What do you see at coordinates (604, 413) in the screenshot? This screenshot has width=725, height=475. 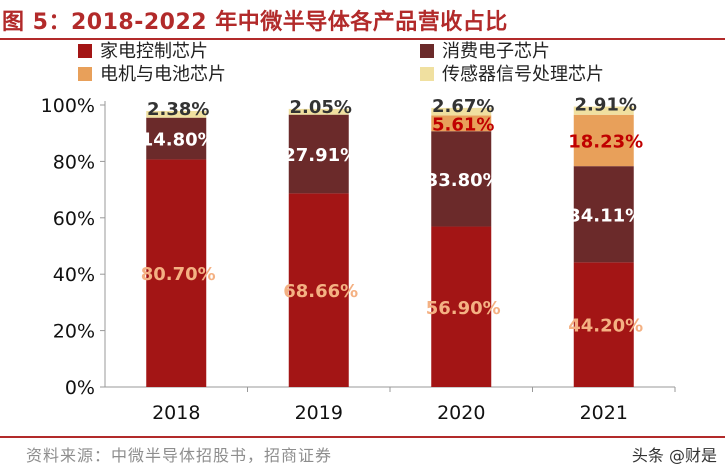 I see `x-tick-label-3: 2021` at bounding box center [604, 413].